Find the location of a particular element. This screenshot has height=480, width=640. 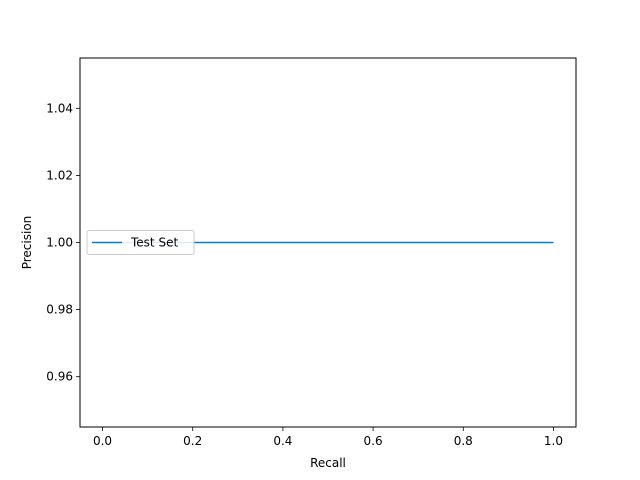

x-tick-label: 0.8 is located at coordinates (463, 441).